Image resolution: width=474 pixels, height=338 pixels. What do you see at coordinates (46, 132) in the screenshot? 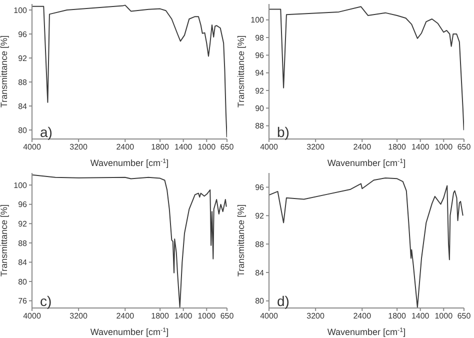
I see `annotation: a)` at bounding box center [46, 132].